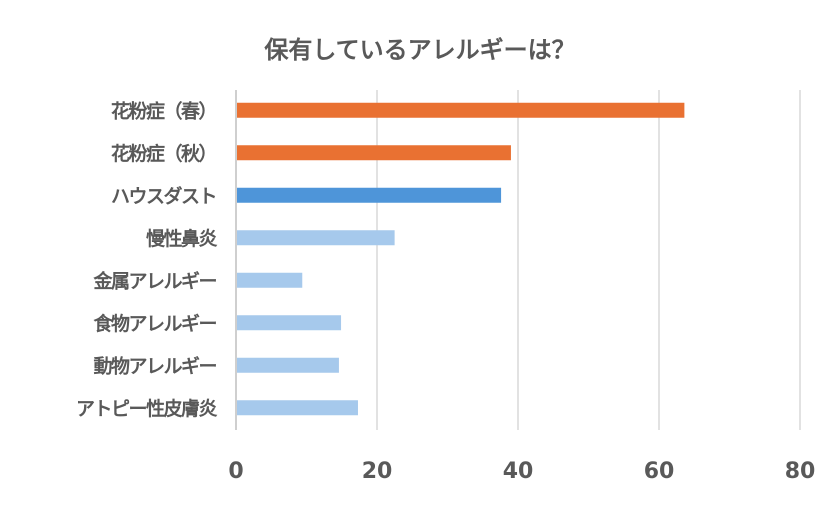  Describe the element at coordinates (154, 365) in the screenshot. I see `category-label: 動物アレルギー` at that location.